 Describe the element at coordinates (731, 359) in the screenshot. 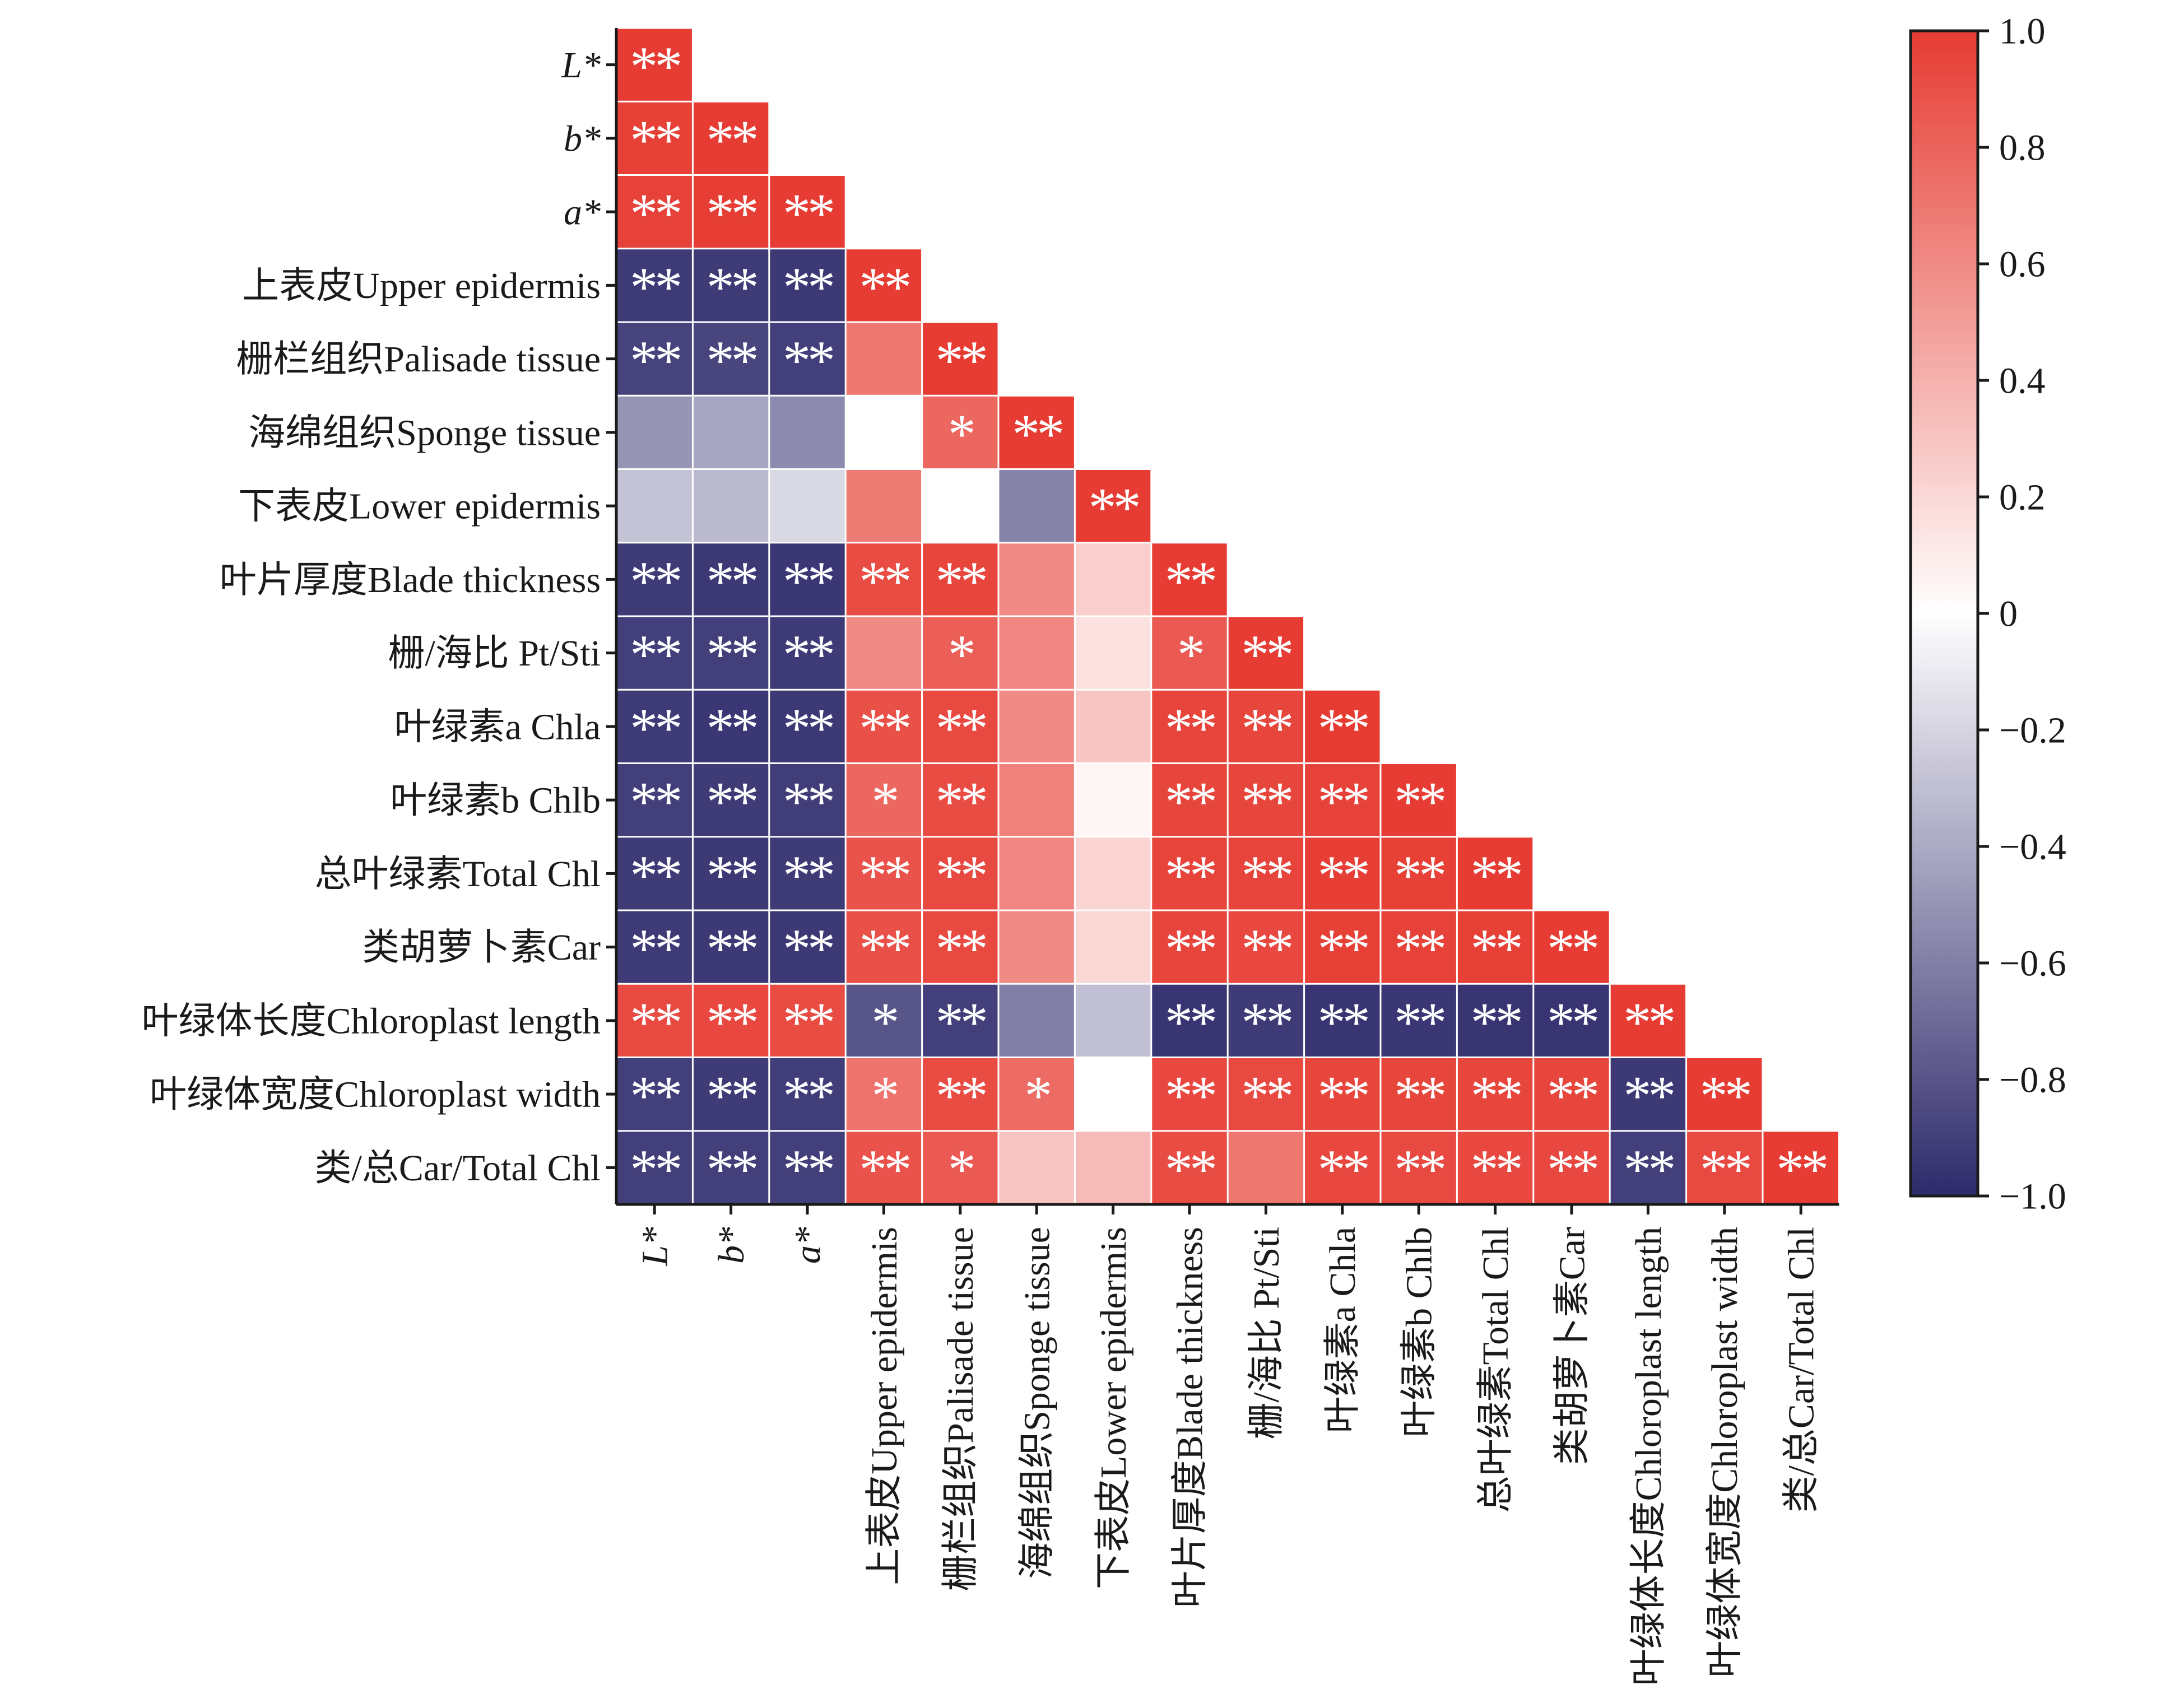

I see `heatmap-cell-r4-c1` at that location.